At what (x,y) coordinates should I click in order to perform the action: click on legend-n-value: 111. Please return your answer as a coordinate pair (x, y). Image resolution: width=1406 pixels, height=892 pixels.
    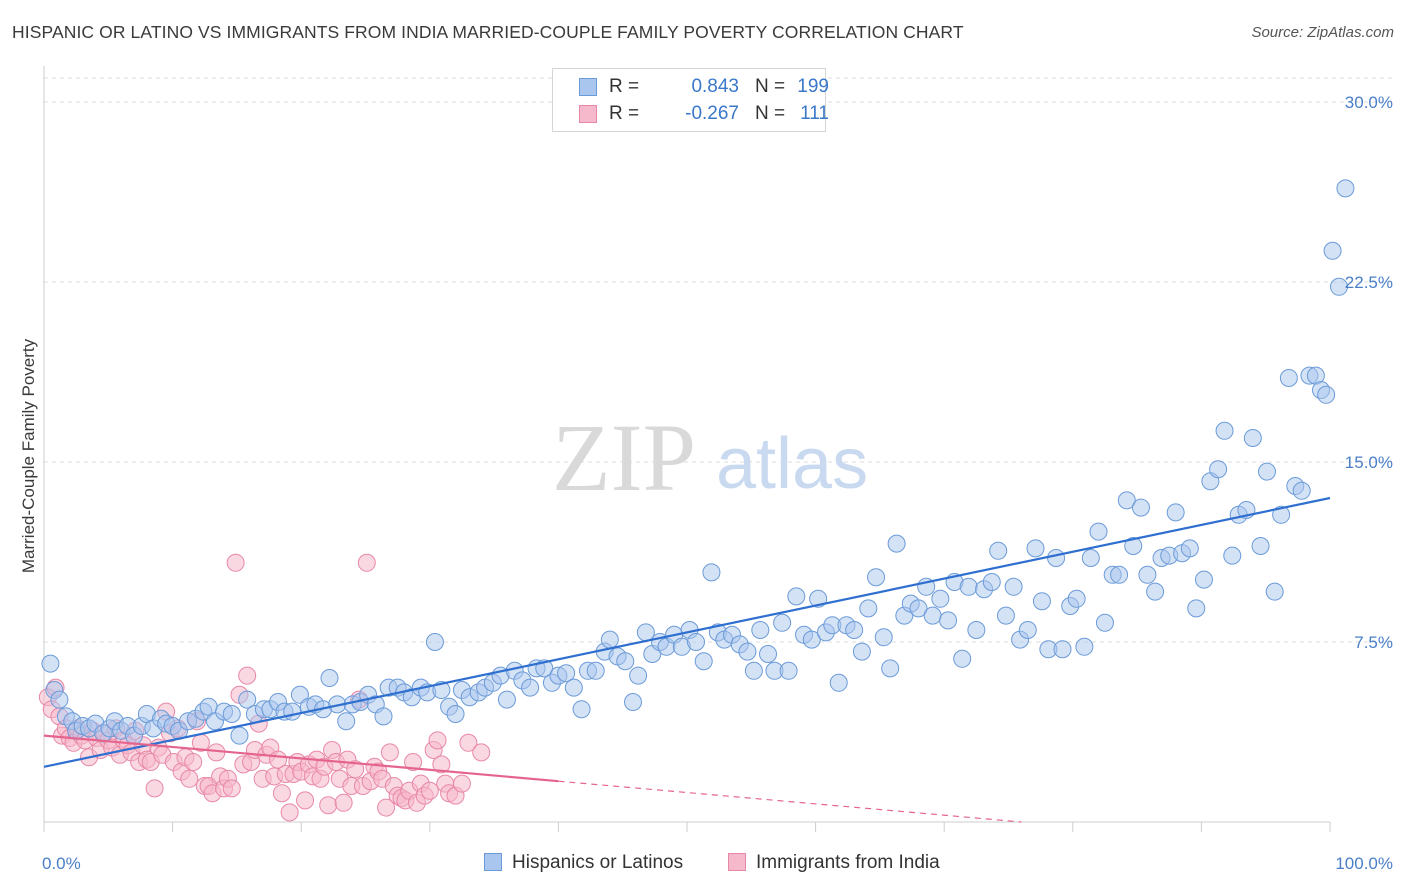
    Looking at the image, I should click on (814, 113).